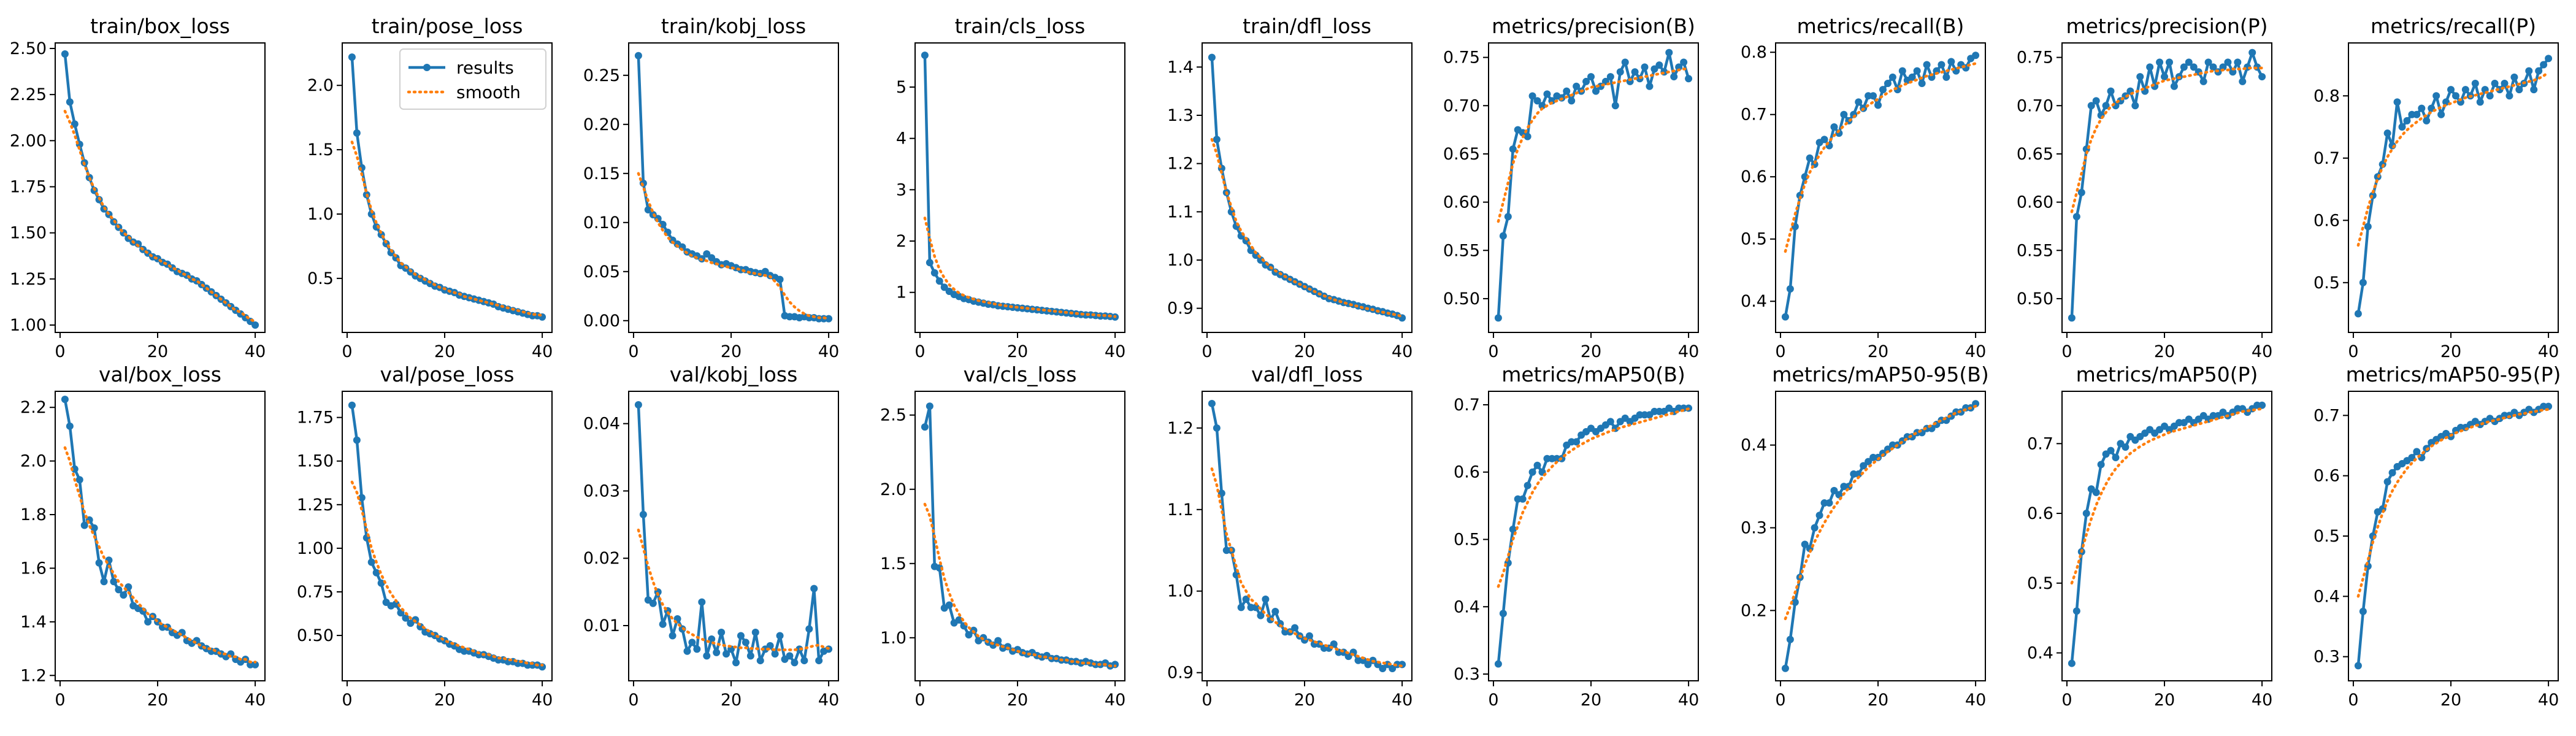 Image resolution: width=2576 pixels, height=736 pixels. Describe the element at coordinates (1780, 351) in the screenshot. I see `x-tick-label: 0` at that location.